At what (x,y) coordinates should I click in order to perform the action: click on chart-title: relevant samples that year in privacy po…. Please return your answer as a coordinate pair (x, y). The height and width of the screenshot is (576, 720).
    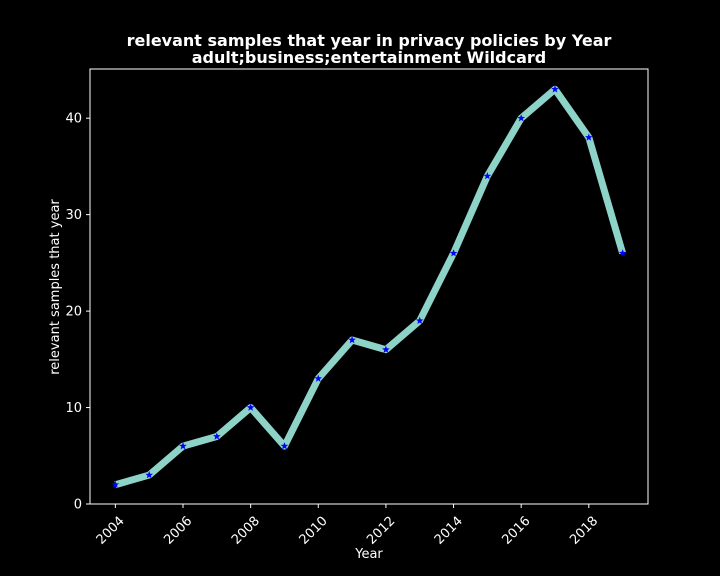
    Looking at the image, I should click on (369, 40).